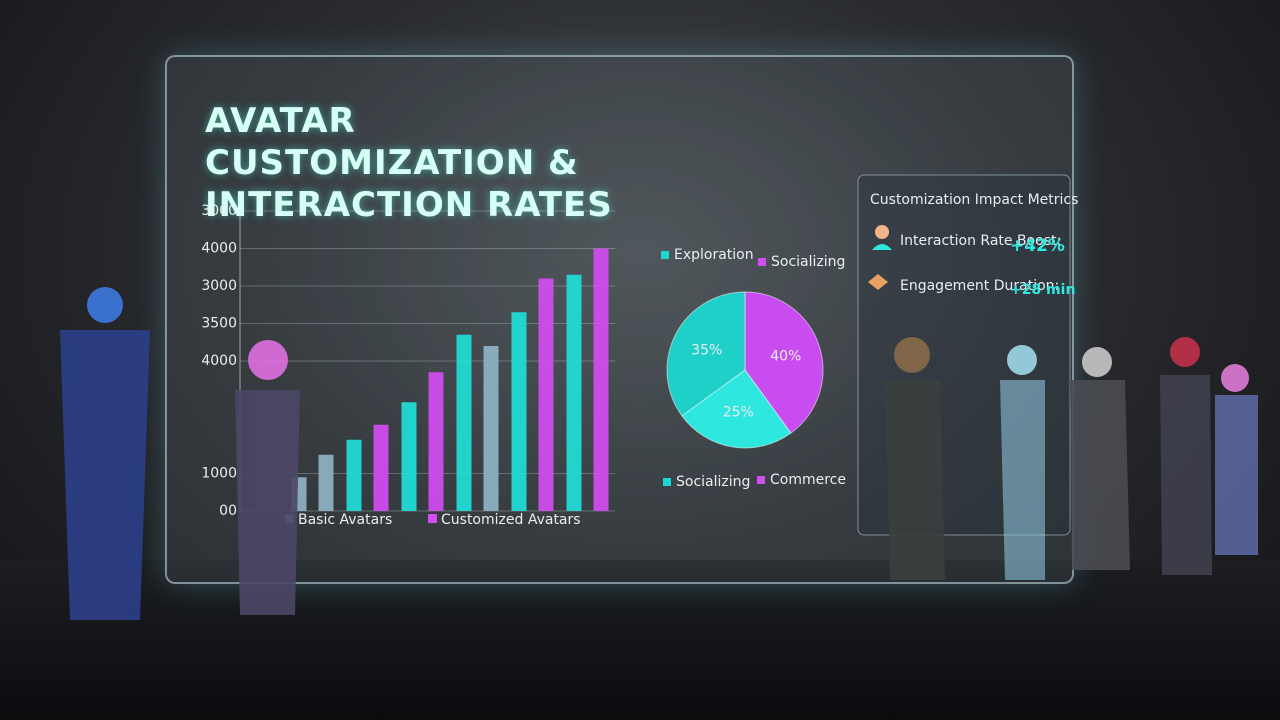 This screenshot has width=1280, height=720. Describe the element at coordinates (878, 282) in the screenshot. I see `handshake-icon` at that location.